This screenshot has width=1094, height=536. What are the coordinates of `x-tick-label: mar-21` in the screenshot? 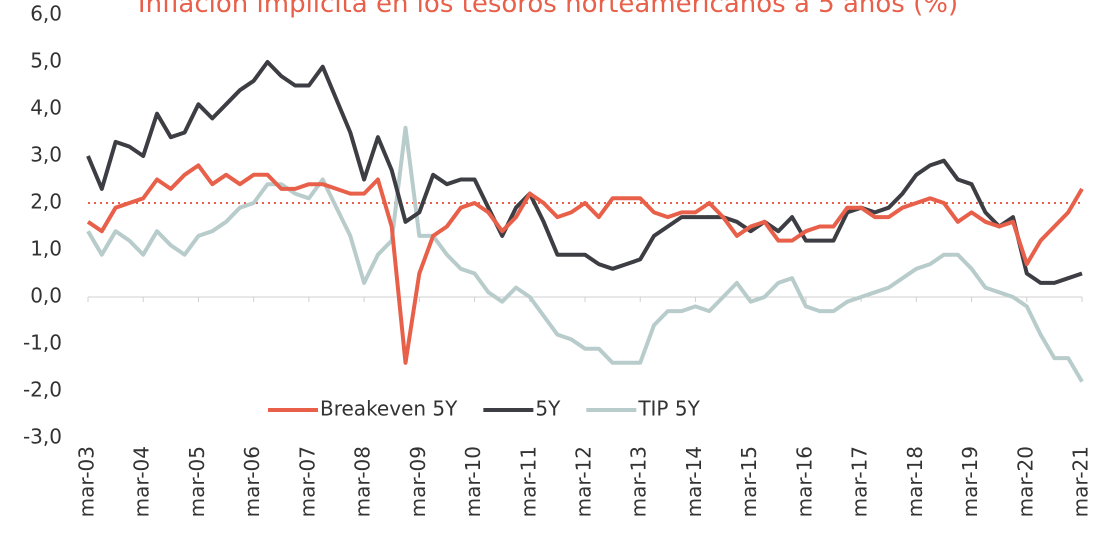 It's located at (1081, 481).